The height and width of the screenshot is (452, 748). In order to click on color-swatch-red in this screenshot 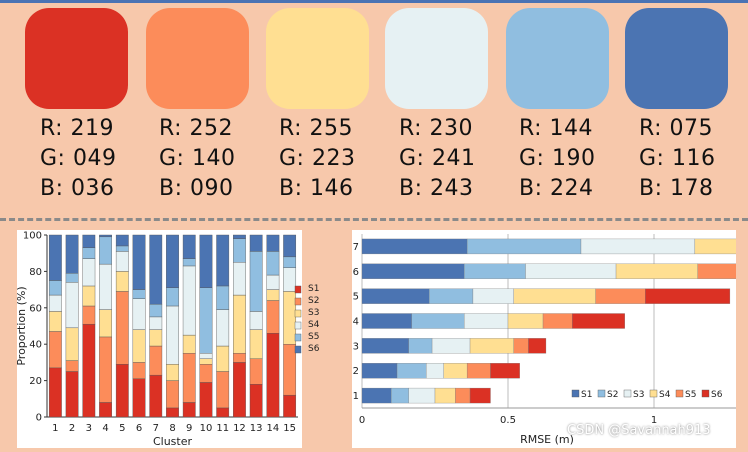, I will do `click(76, 58)`.